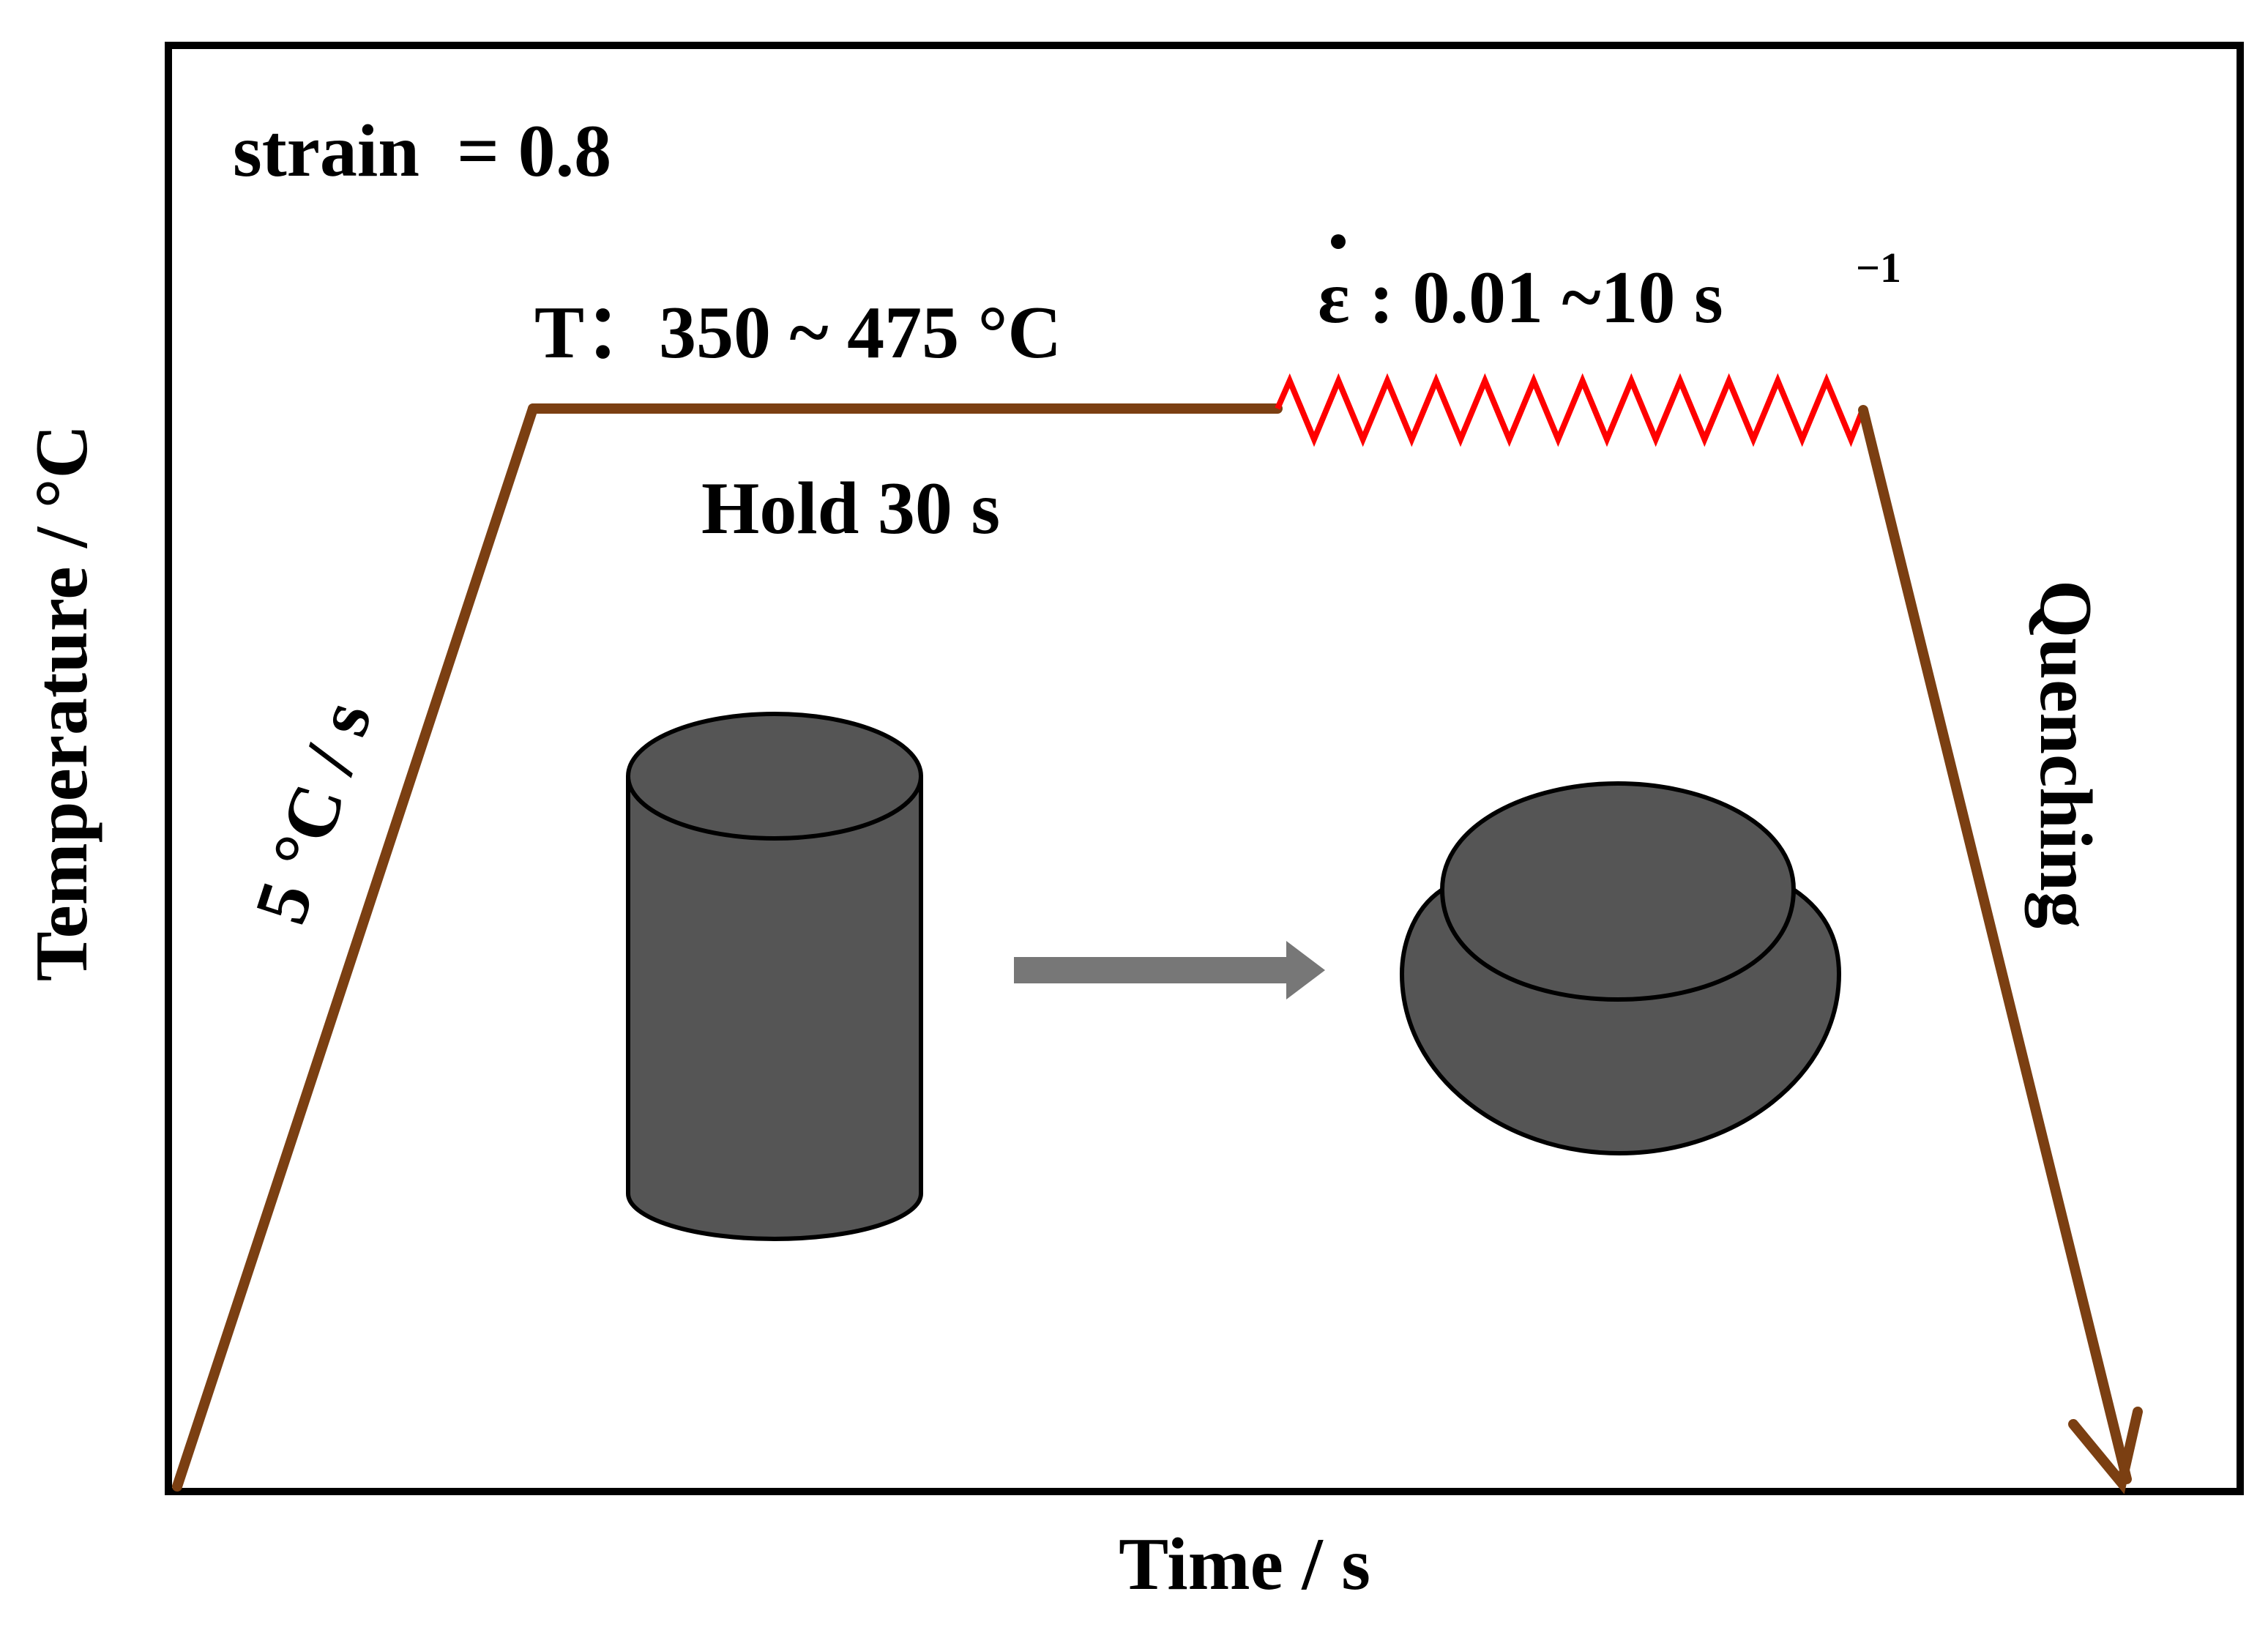  What do you see at coordinates (1878, 267) in the screenshot?
I see `strain-rate-exponent: −1` at bounding box center [1878, 267].